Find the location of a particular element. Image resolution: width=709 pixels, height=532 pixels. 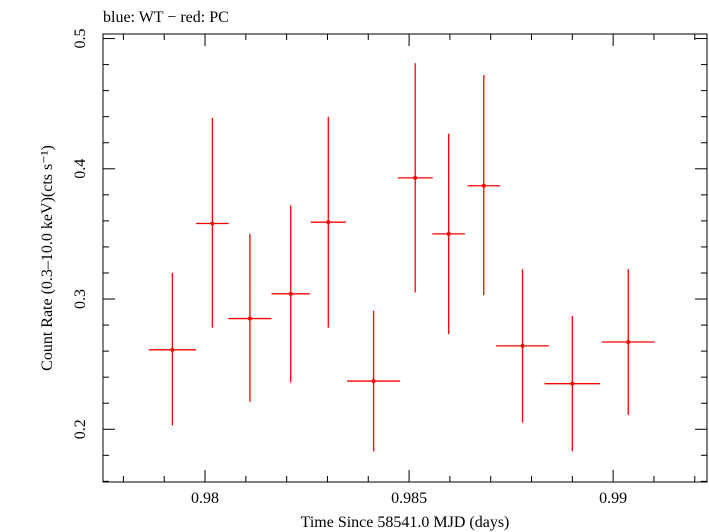

x-tick-label: 0.985 is located at coordinates (409, 498).